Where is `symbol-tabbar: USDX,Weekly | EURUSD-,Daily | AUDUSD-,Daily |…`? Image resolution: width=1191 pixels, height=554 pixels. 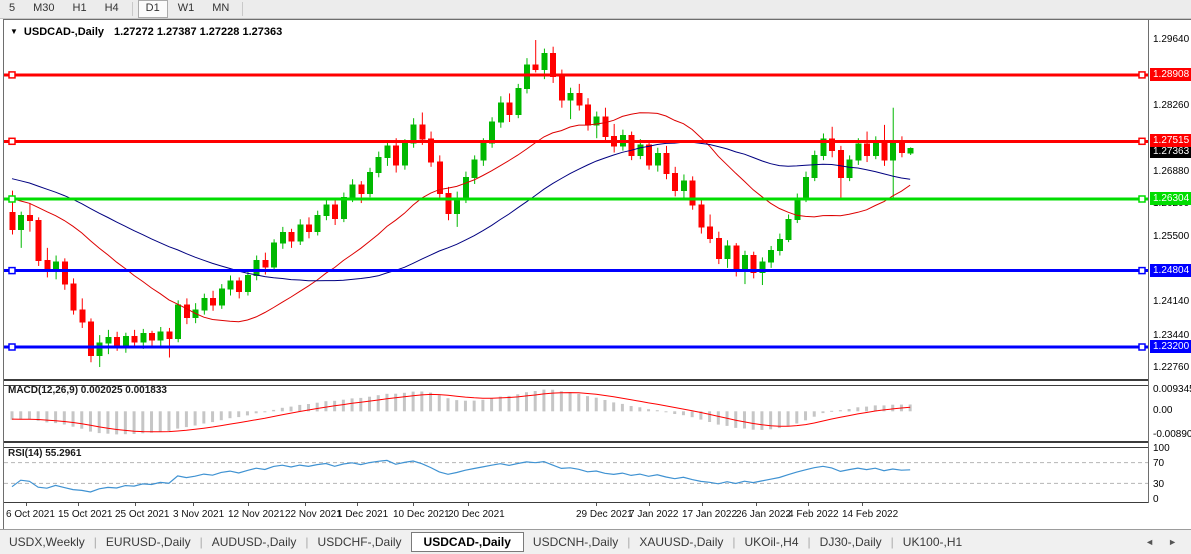
symbol-tabbar: USDX,Weekly | EURUSD-,Daily | AUDUSD-,Daily |… is located at coordinates (595, 541).